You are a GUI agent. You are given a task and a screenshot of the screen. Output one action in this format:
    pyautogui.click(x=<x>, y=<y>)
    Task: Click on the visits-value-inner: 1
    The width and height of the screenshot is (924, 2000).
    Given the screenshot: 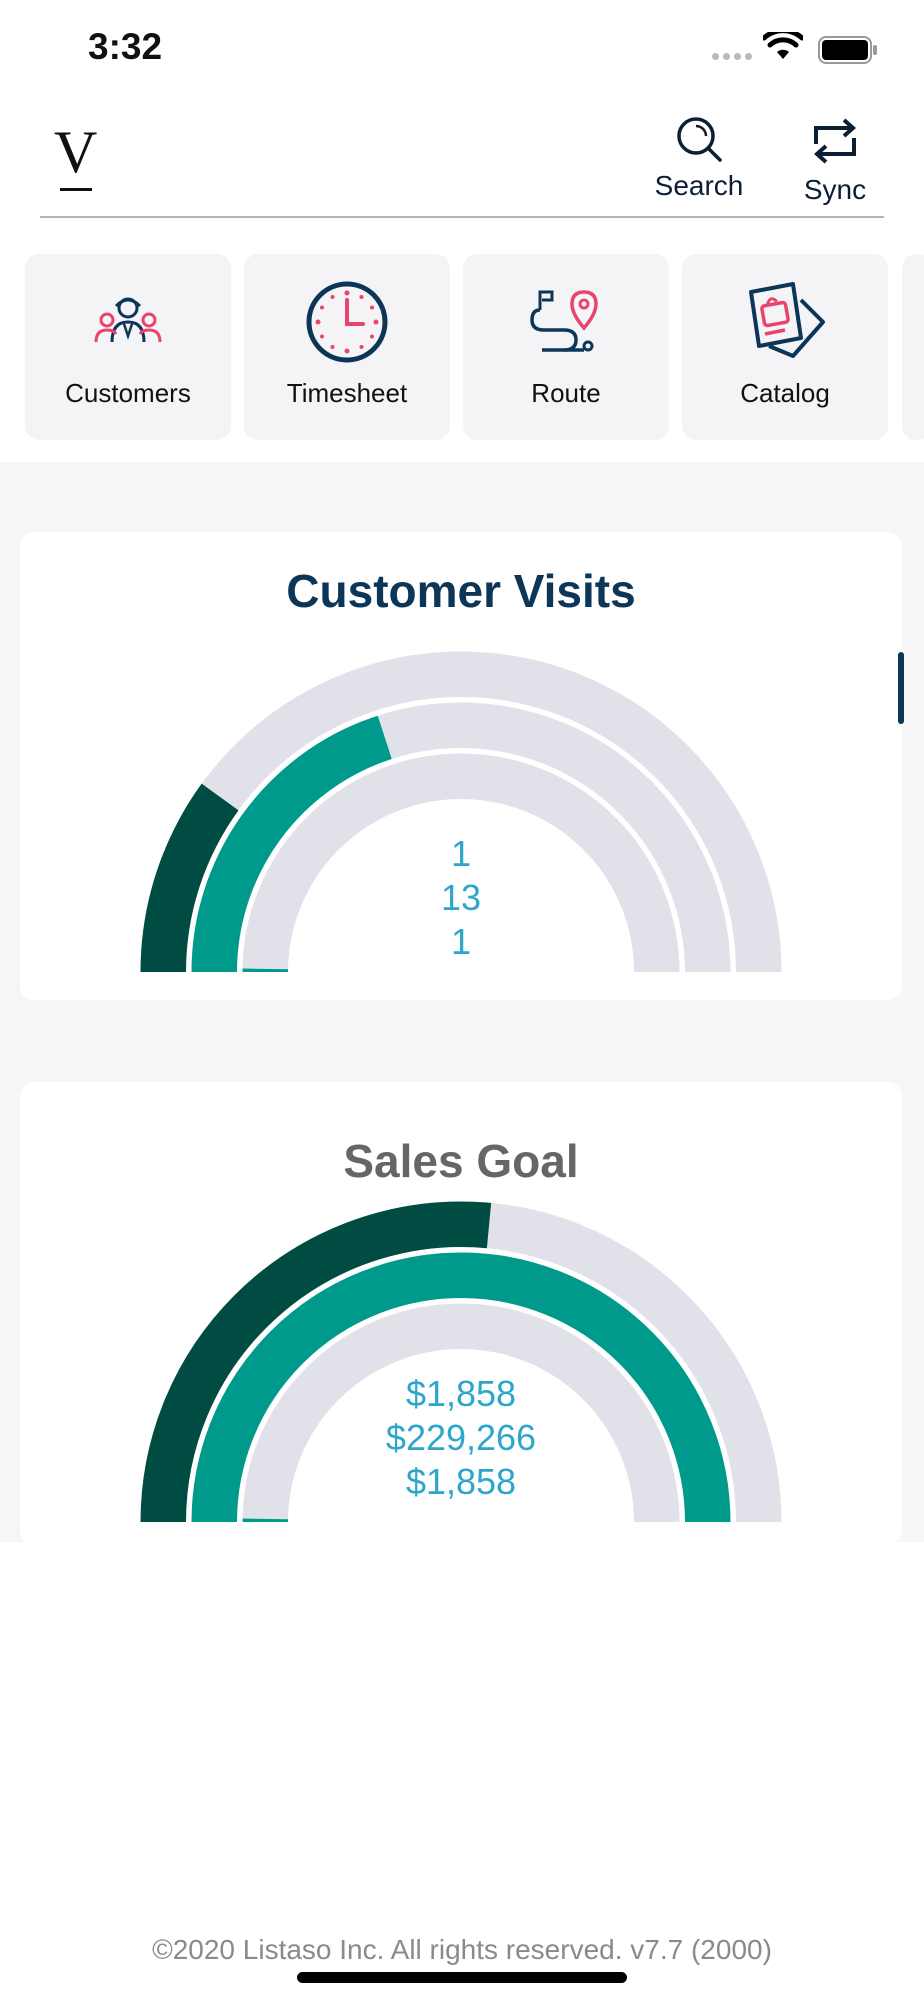 What is the action you would take?
    pyautogui.click(x=461, y=941)
    